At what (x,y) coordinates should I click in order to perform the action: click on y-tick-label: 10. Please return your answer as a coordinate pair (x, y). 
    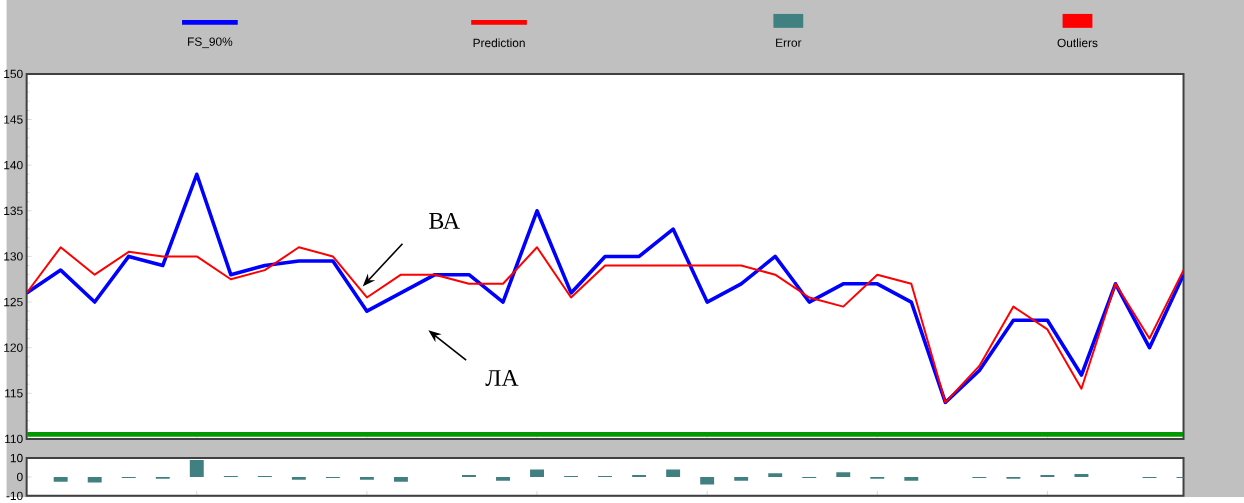
    Looking at the image, I should click on (16, 458).